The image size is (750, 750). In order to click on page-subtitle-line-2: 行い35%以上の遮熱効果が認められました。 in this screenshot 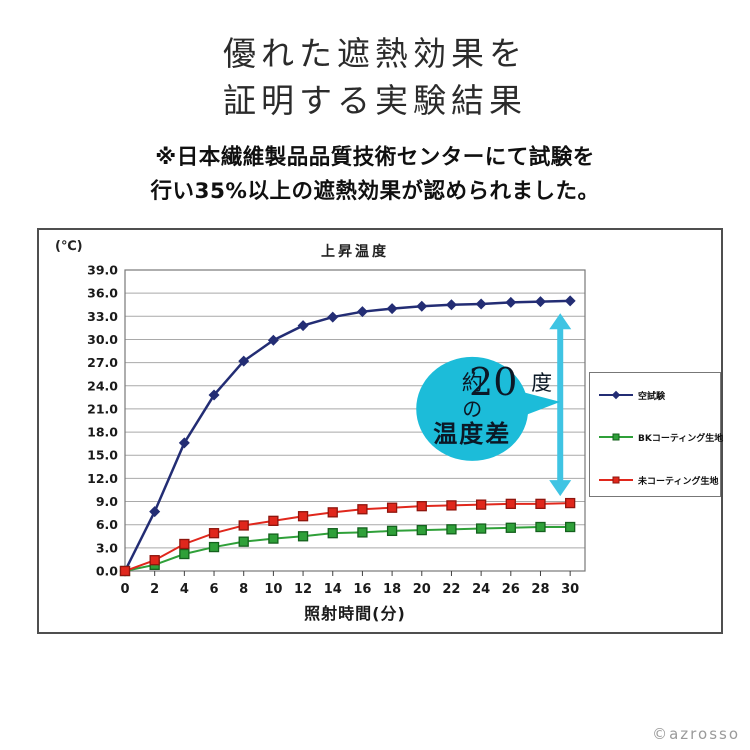, I will do `click(375, 191)`.